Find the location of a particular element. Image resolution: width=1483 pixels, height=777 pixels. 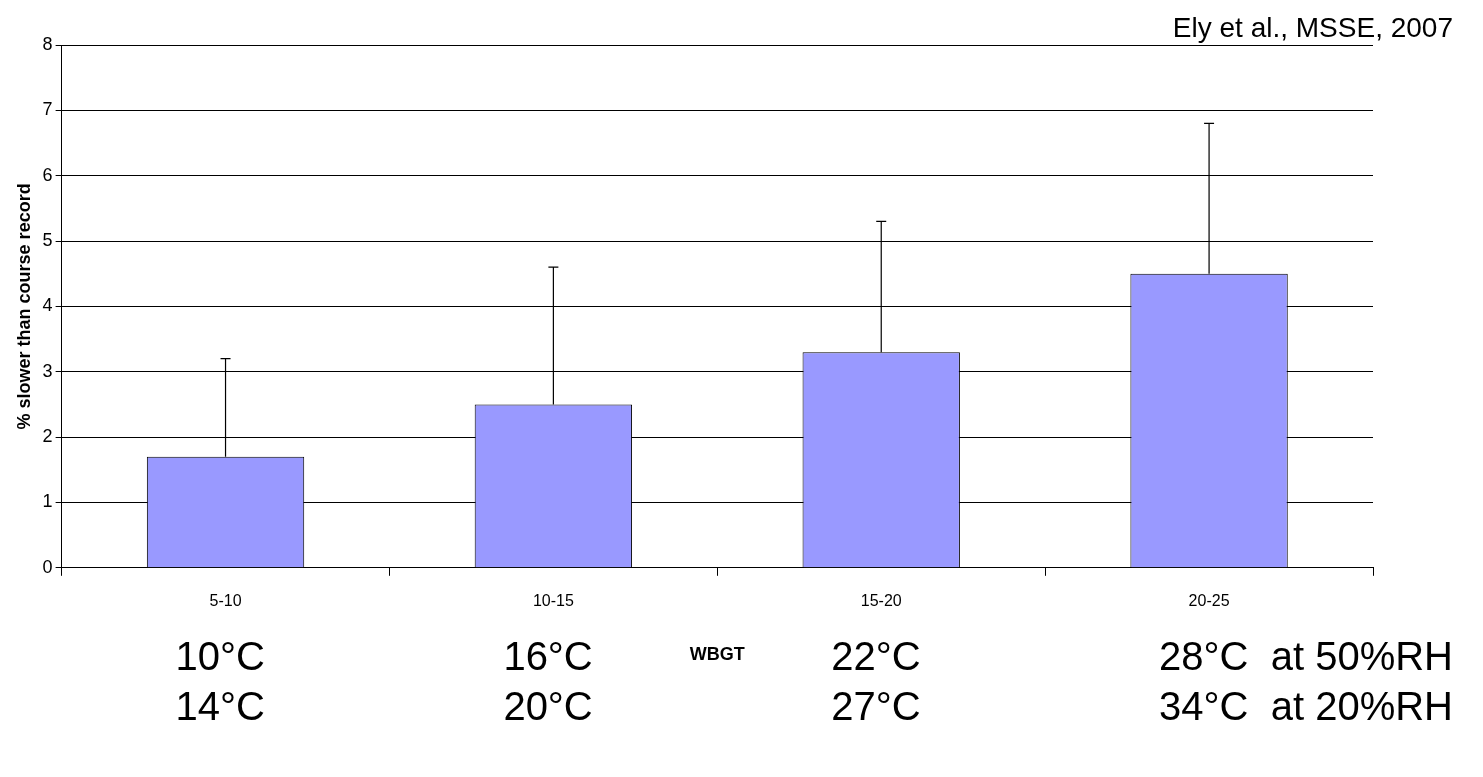

y-tick-label: 0 is located at coordinates (47, 566).